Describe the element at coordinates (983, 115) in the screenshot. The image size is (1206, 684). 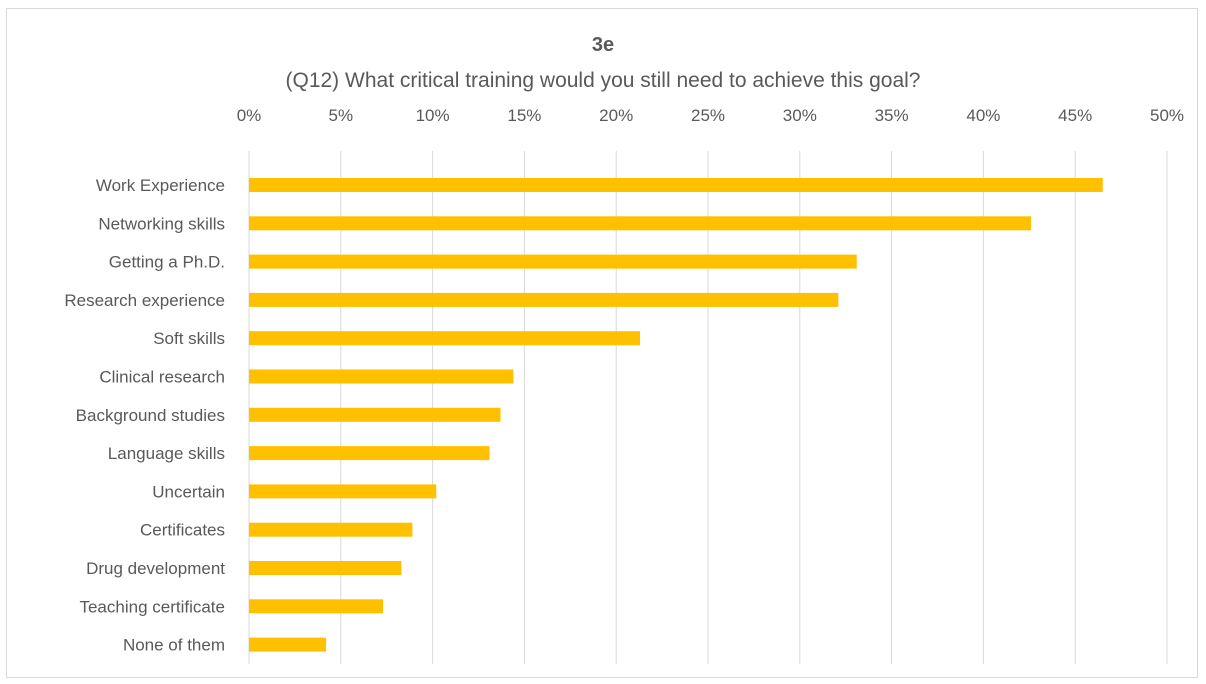
I see `x-tick-label: 40%` at that location.